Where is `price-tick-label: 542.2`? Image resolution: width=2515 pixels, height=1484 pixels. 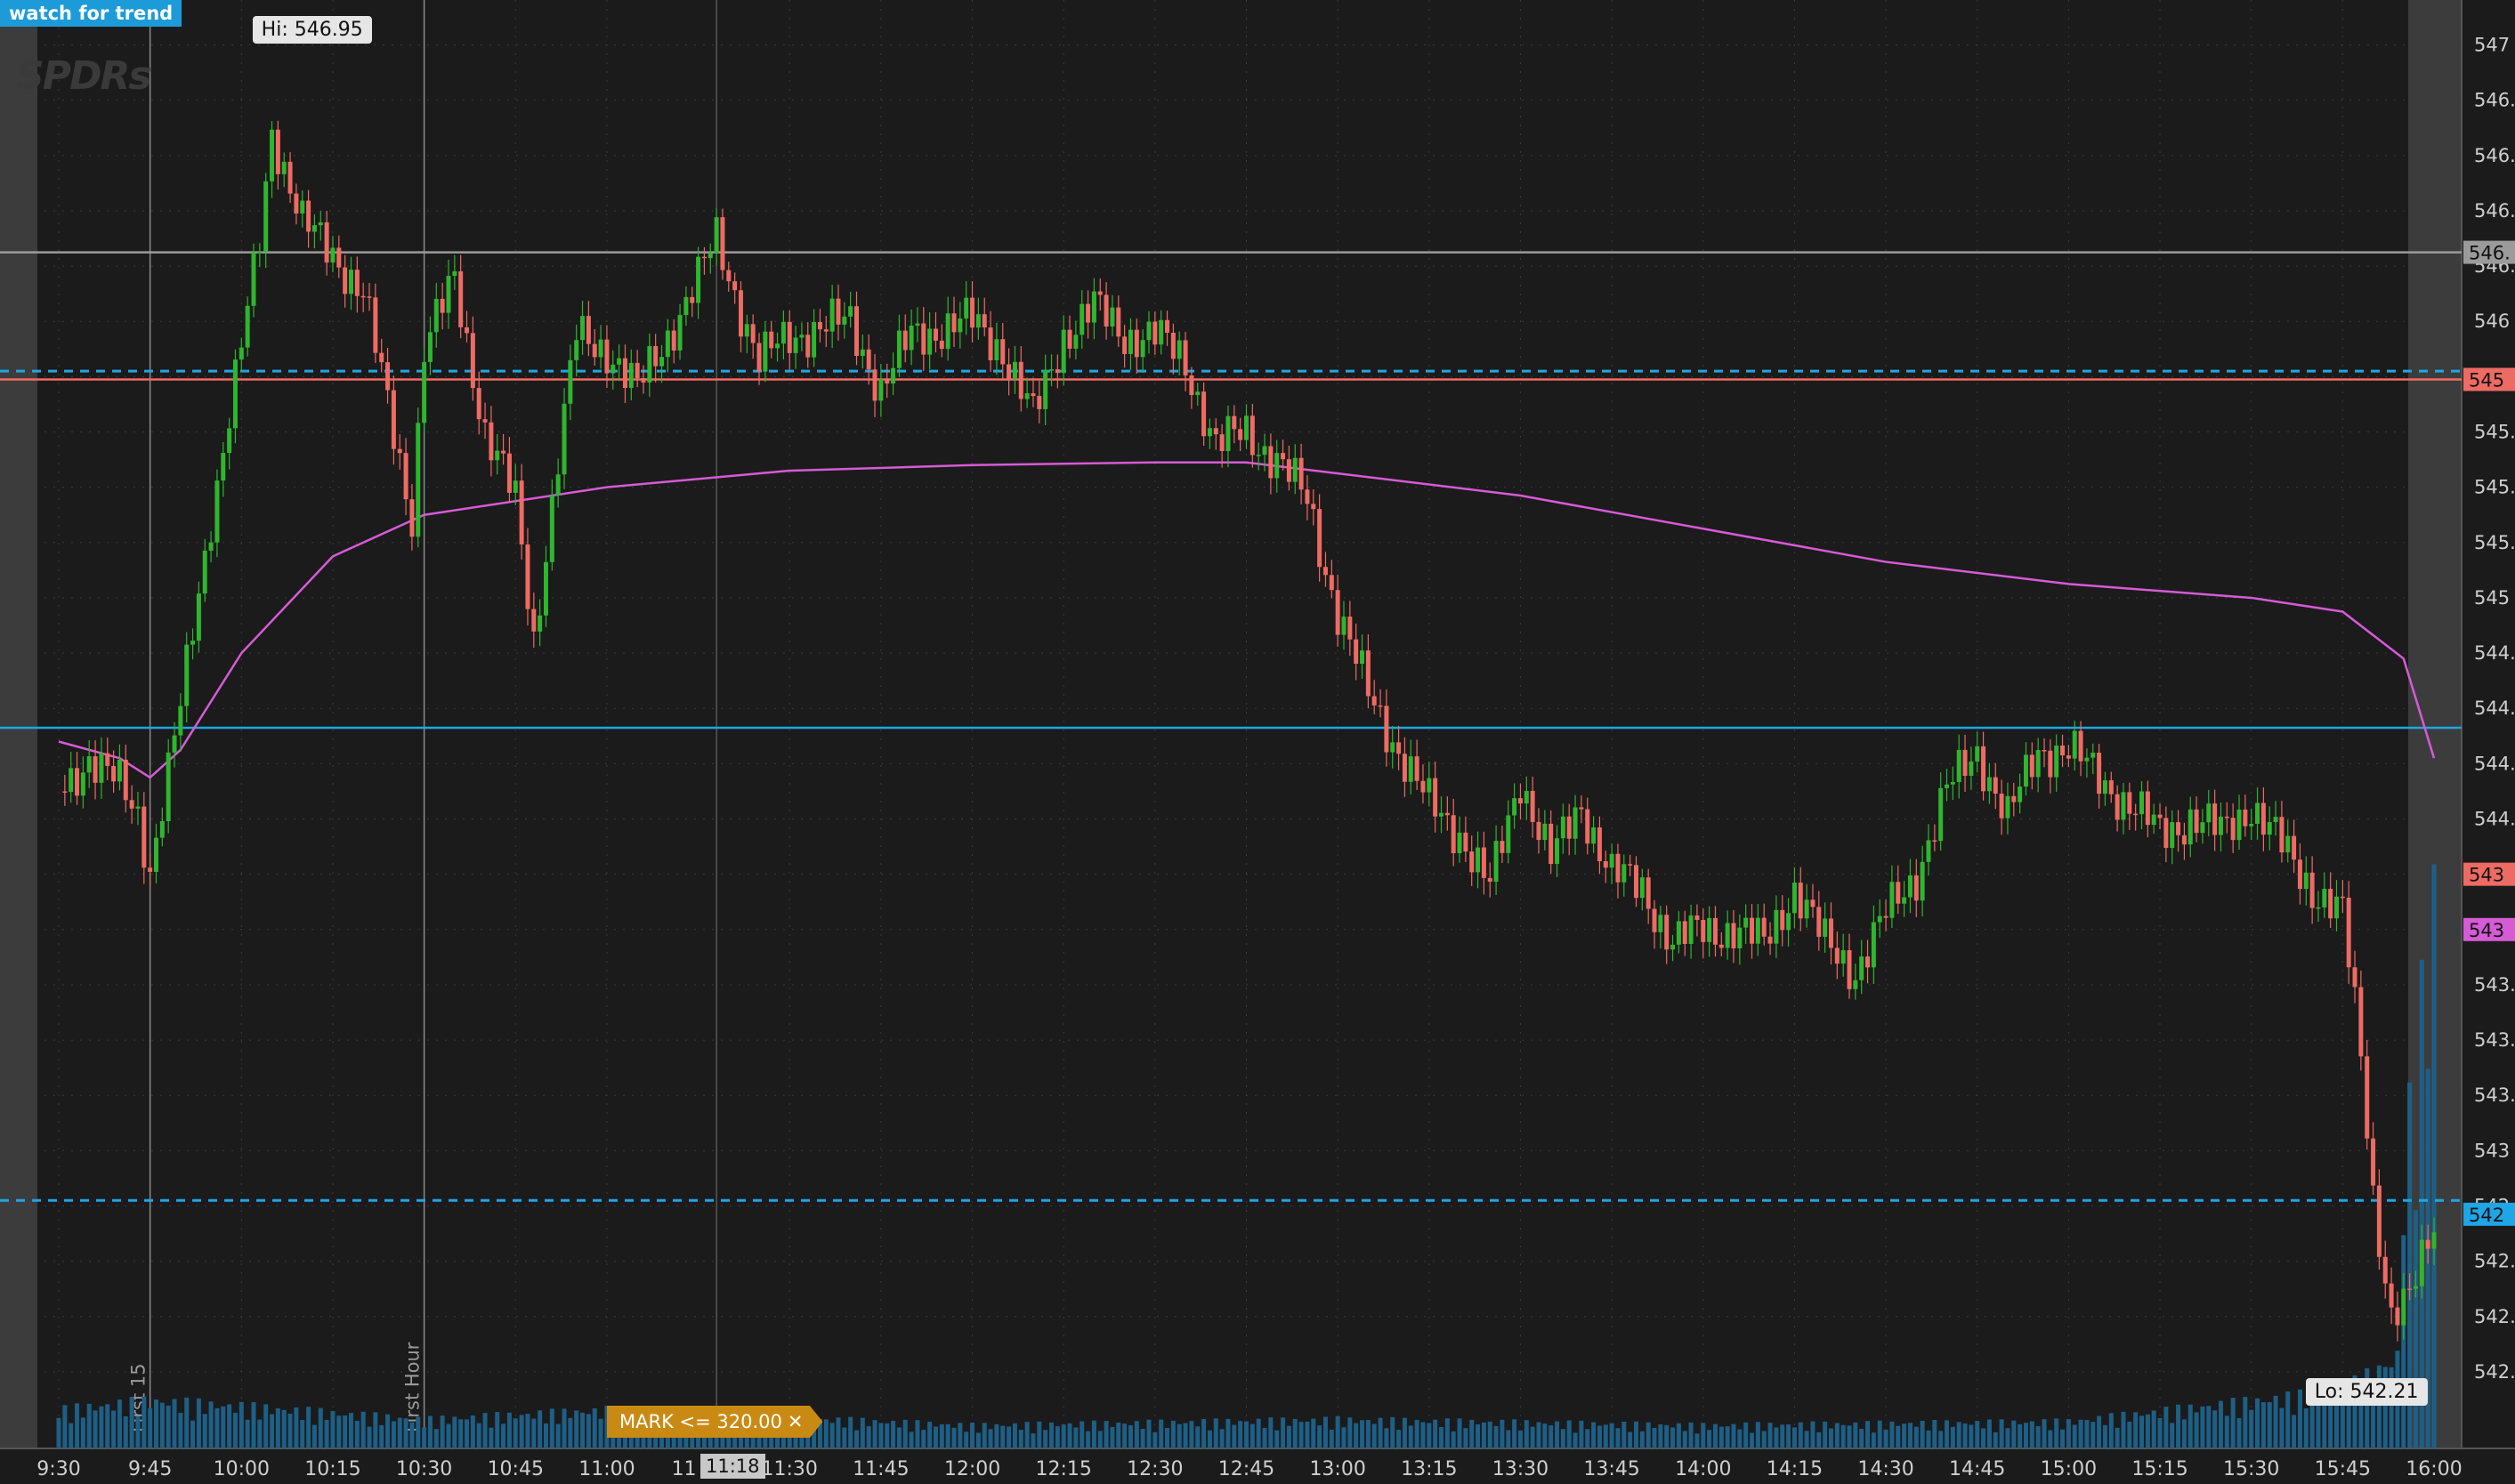 price-tick-label: 542.2 is located at coordinates (2494, 1372).